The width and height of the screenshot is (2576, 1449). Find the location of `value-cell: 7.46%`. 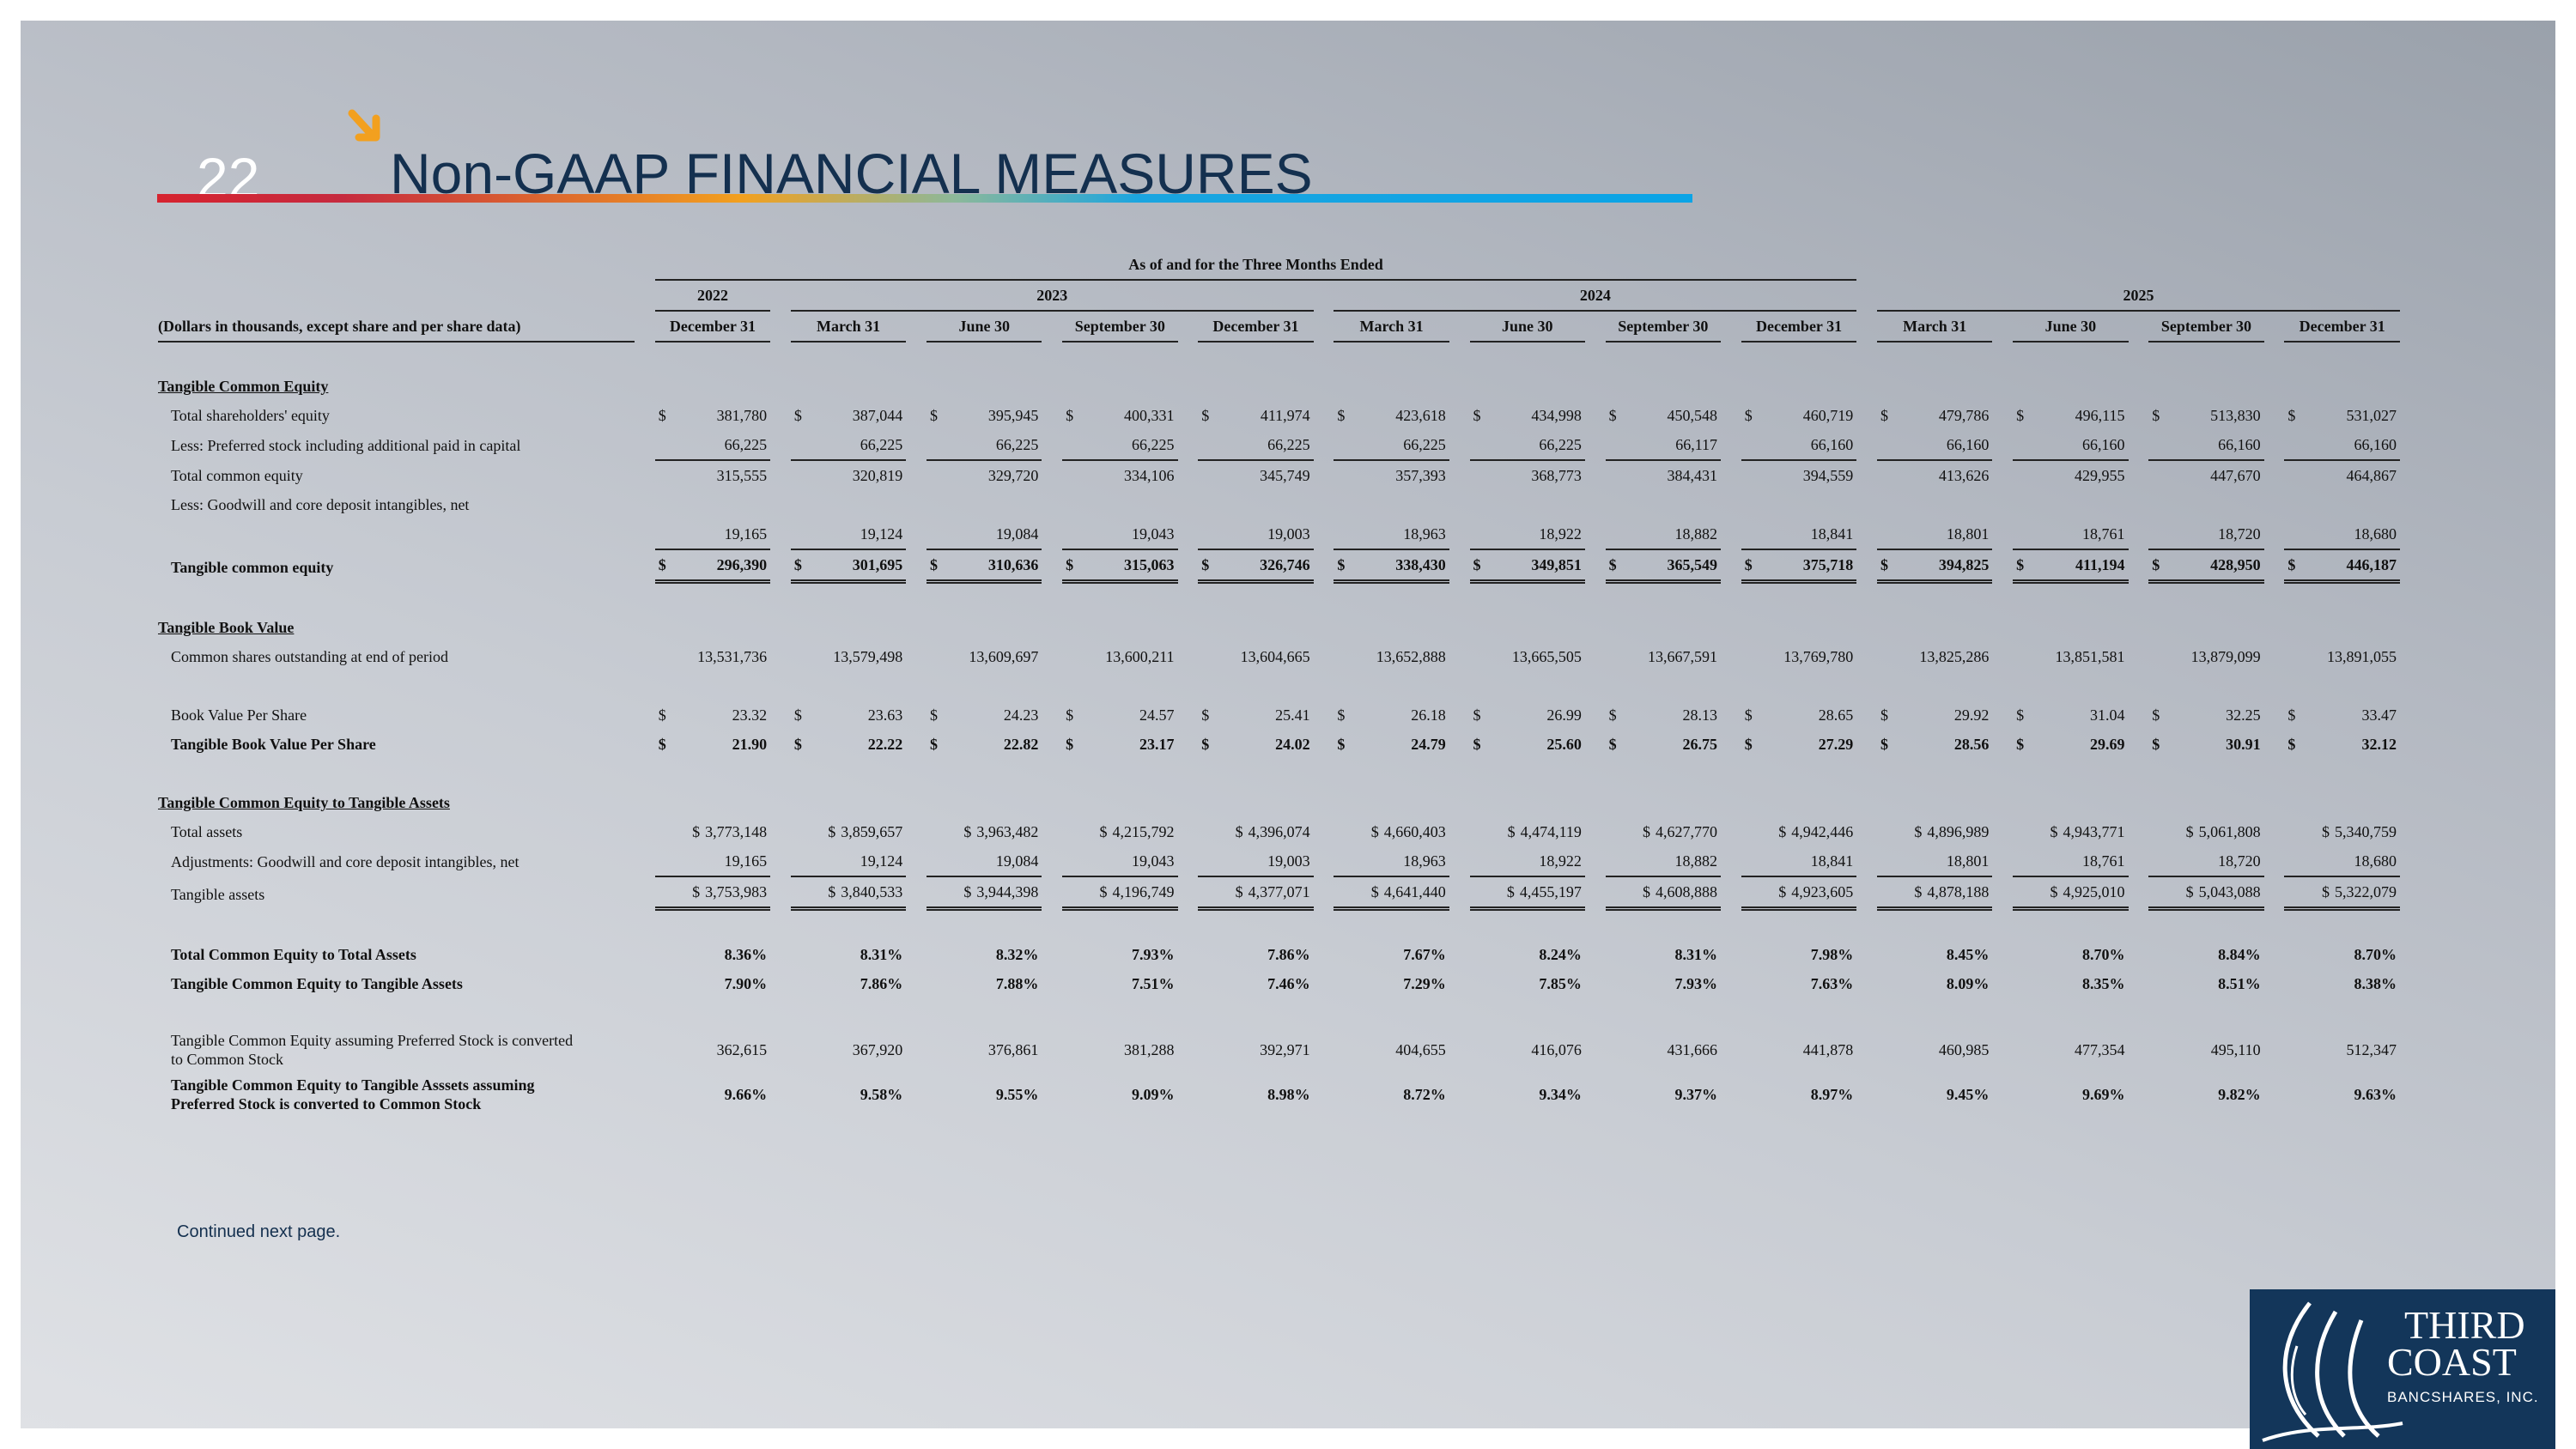

value-cell: 7.46% is located at coordinates (1288, 983).